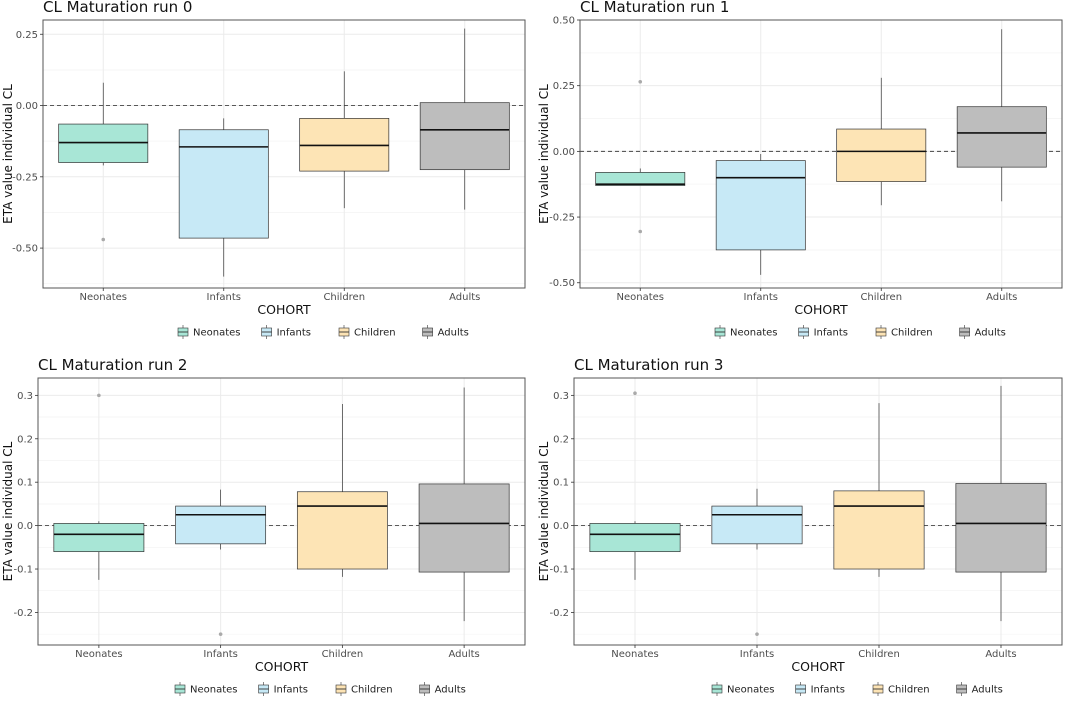  I want to click on y-tick-label: 0.0, so click(25, 526).